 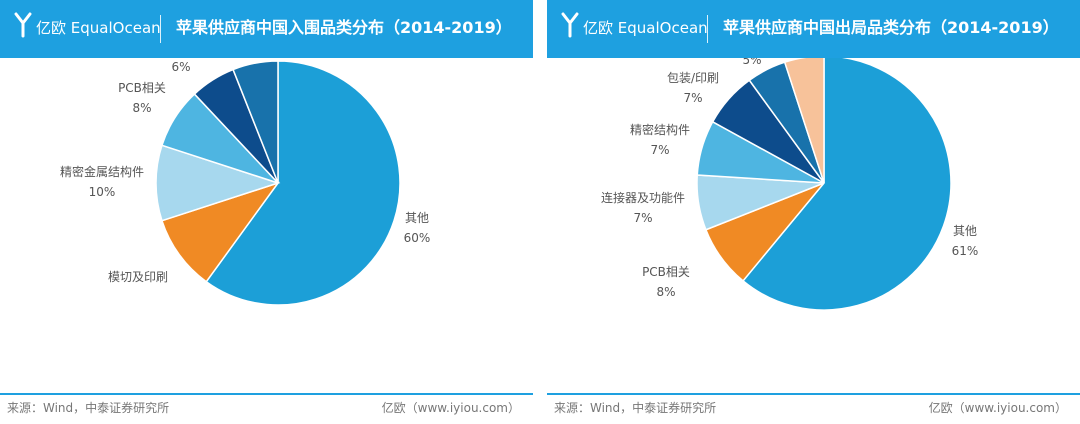 I want to click on slice-label: 包装/印刷, so click(x=693, y=78).